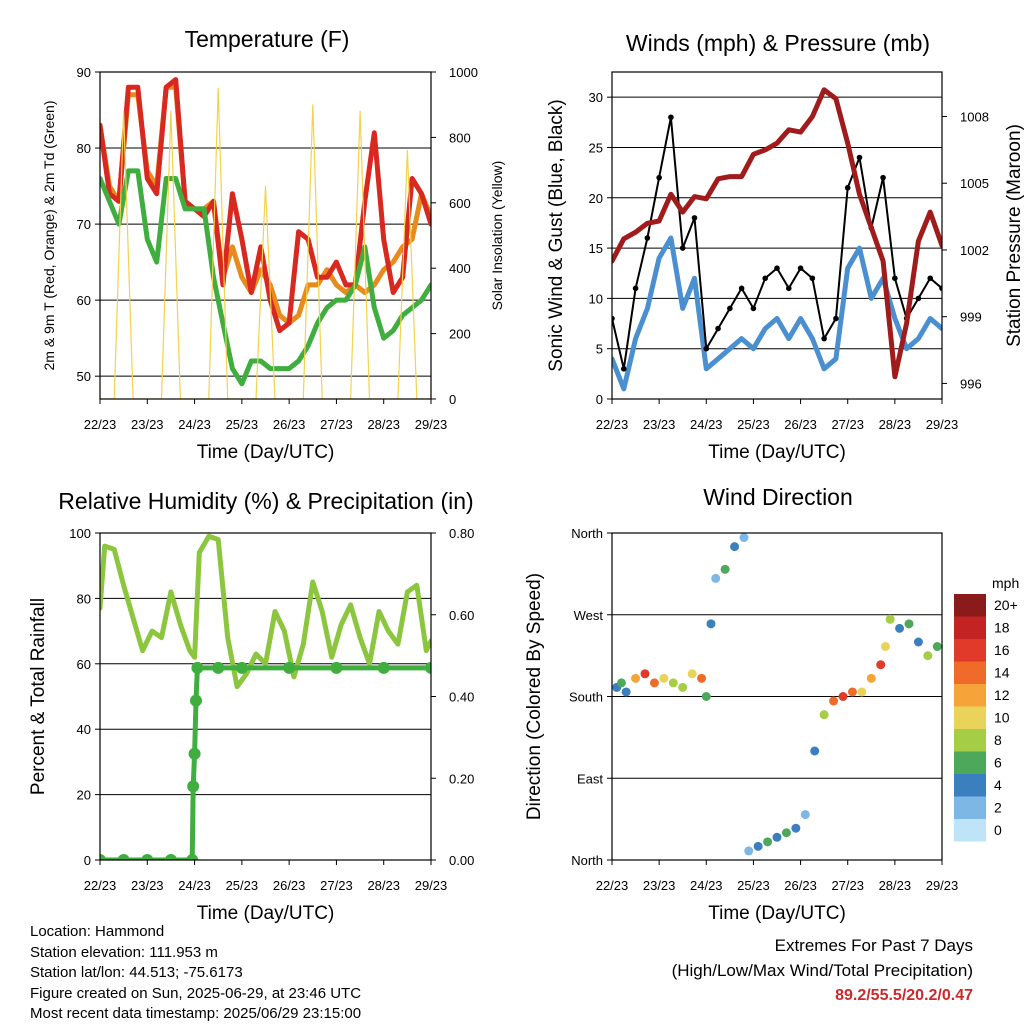 Image resolution: width=1024 pixels, height=1025 pixels. What do you see at coordinates (461, 697) in the screenshot?
I see `y2-tick-label: 0.40` at bounding box center [461, 697].